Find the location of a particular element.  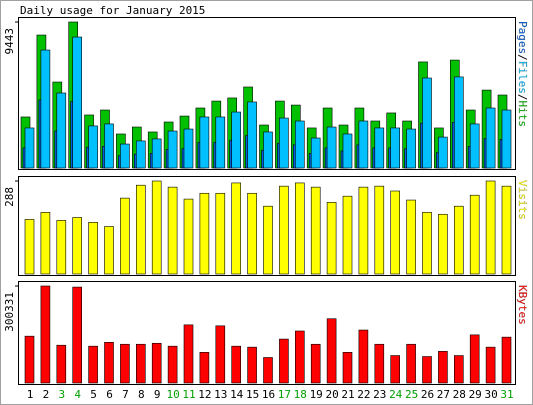

x-tick-label: 22 is located at coordinates (363, 394).